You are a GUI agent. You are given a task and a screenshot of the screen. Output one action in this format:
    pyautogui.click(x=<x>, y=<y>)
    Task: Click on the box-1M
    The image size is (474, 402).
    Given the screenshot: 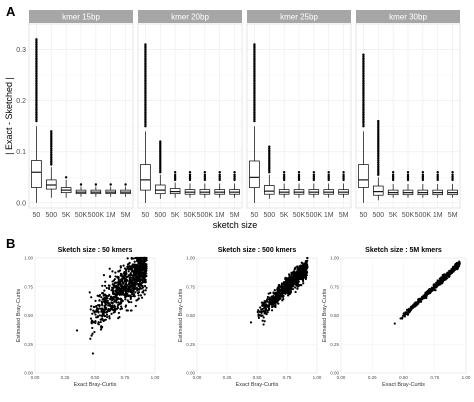 What is the action you would take?
    pyautogui.click(x=110, y=190)
    